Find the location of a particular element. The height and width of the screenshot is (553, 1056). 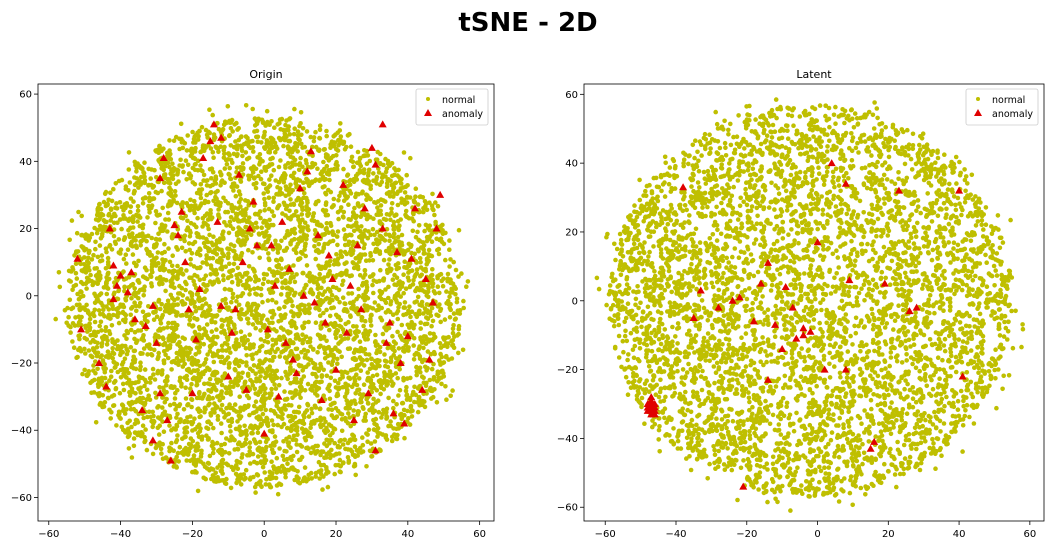

x-tick-label: −60 is located at coordinates (48, 534).